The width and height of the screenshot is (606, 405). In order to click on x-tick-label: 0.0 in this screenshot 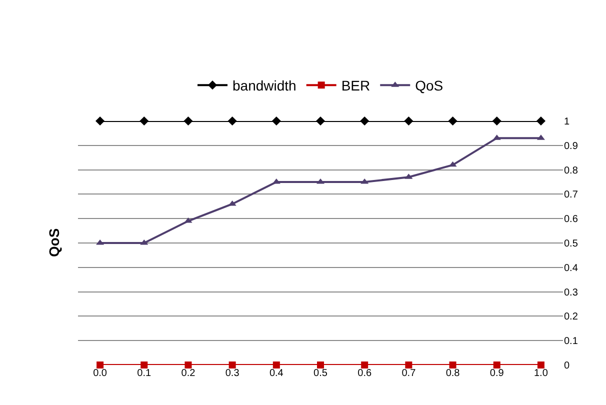, I will do `click(100, 373)`.